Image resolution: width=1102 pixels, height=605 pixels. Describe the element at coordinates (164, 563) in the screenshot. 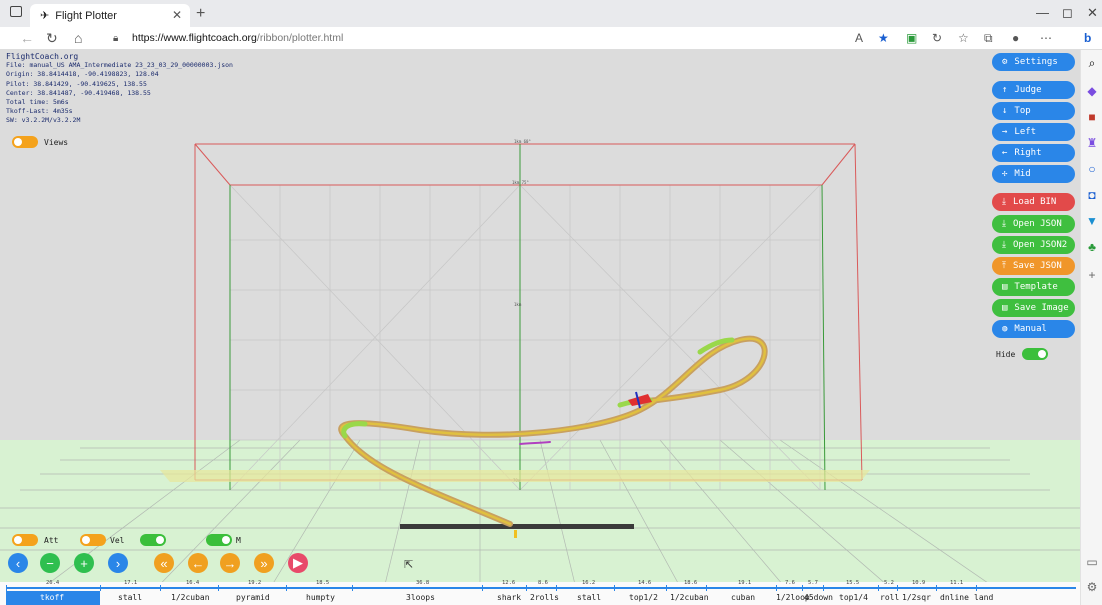

I see `rewind-fast-button: «` at that location.